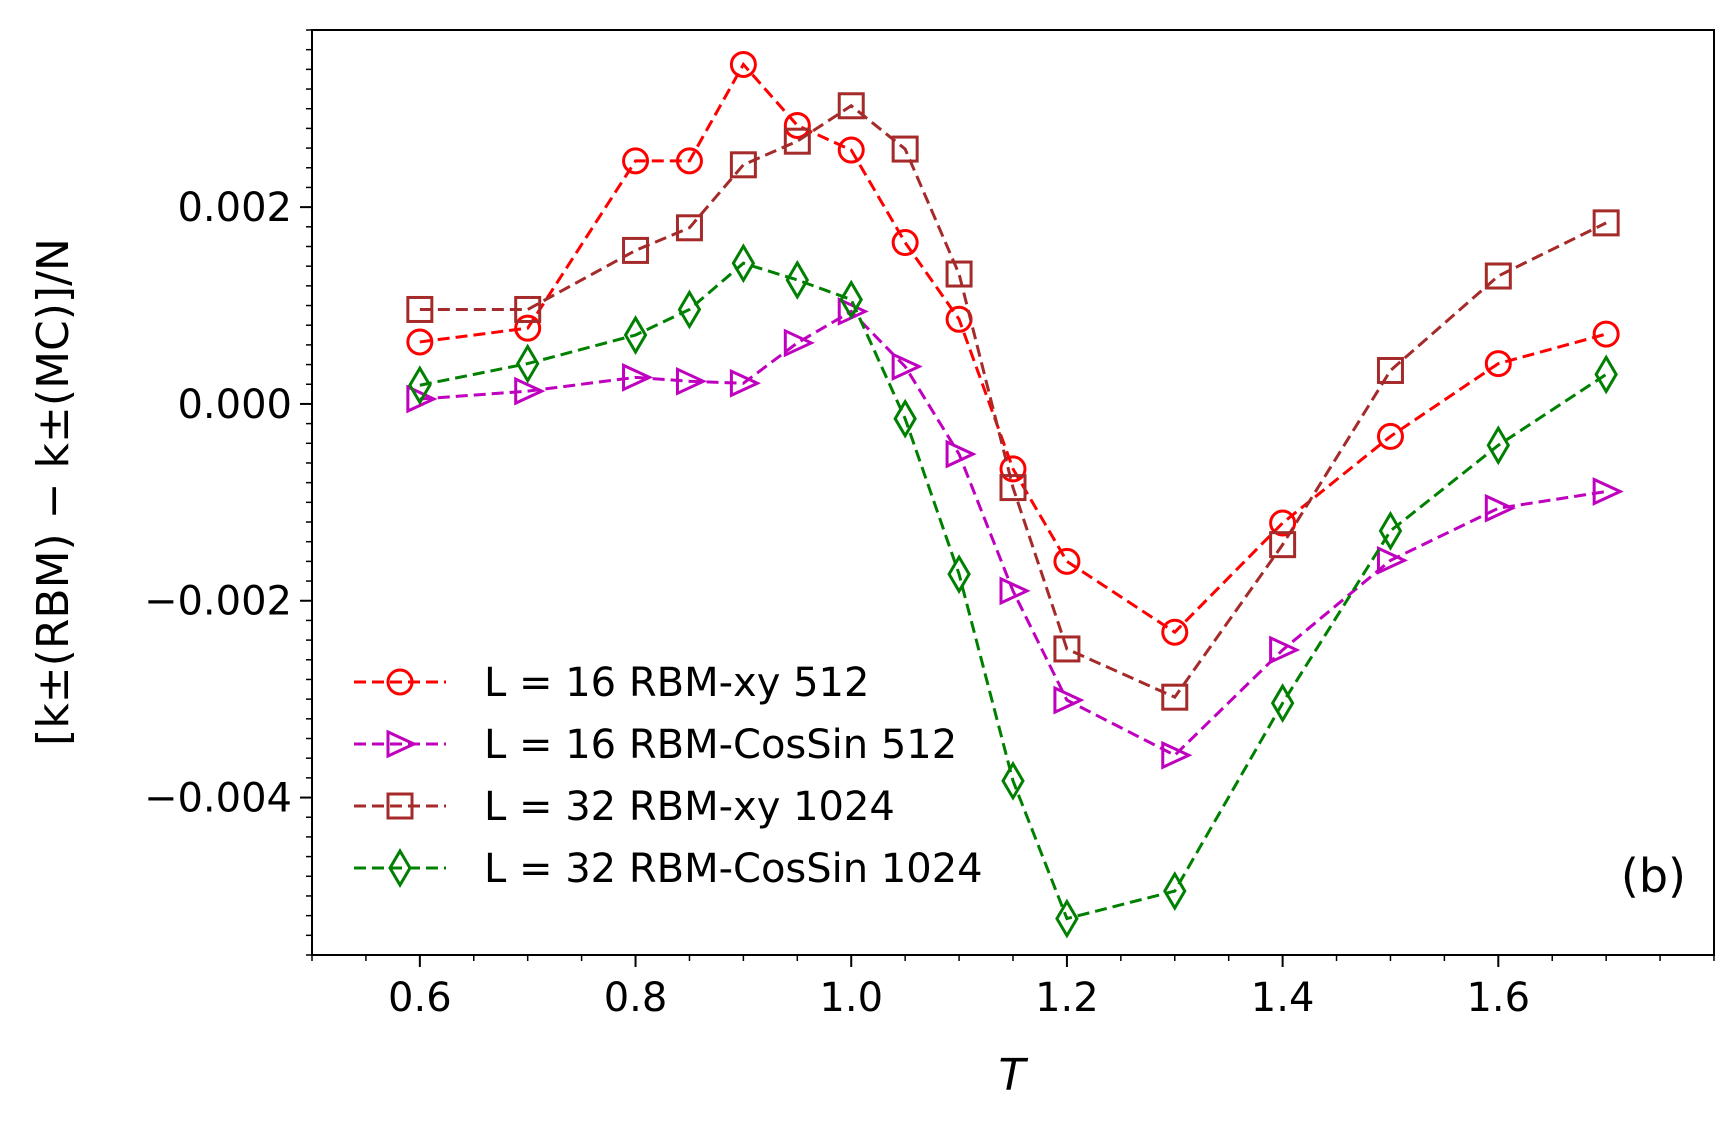  I want to click on y-axis-label: [k±(RBM) − k±(MC)]/N, so click(53, 492).